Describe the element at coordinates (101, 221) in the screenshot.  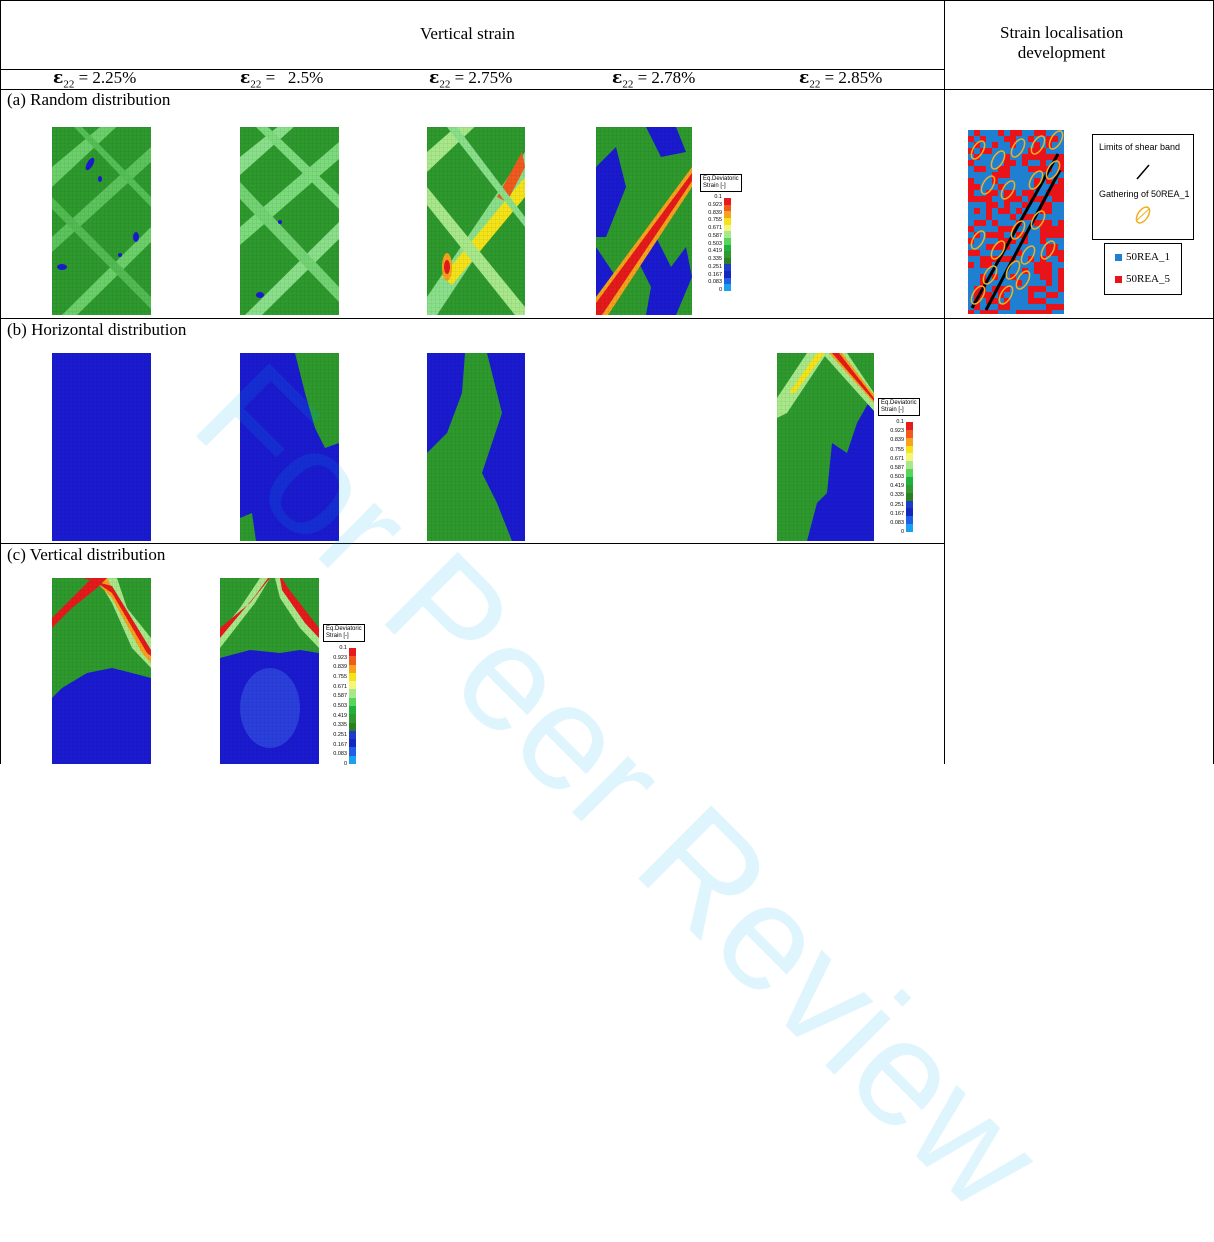
I see `fe-plot-random-2.25` at that location.